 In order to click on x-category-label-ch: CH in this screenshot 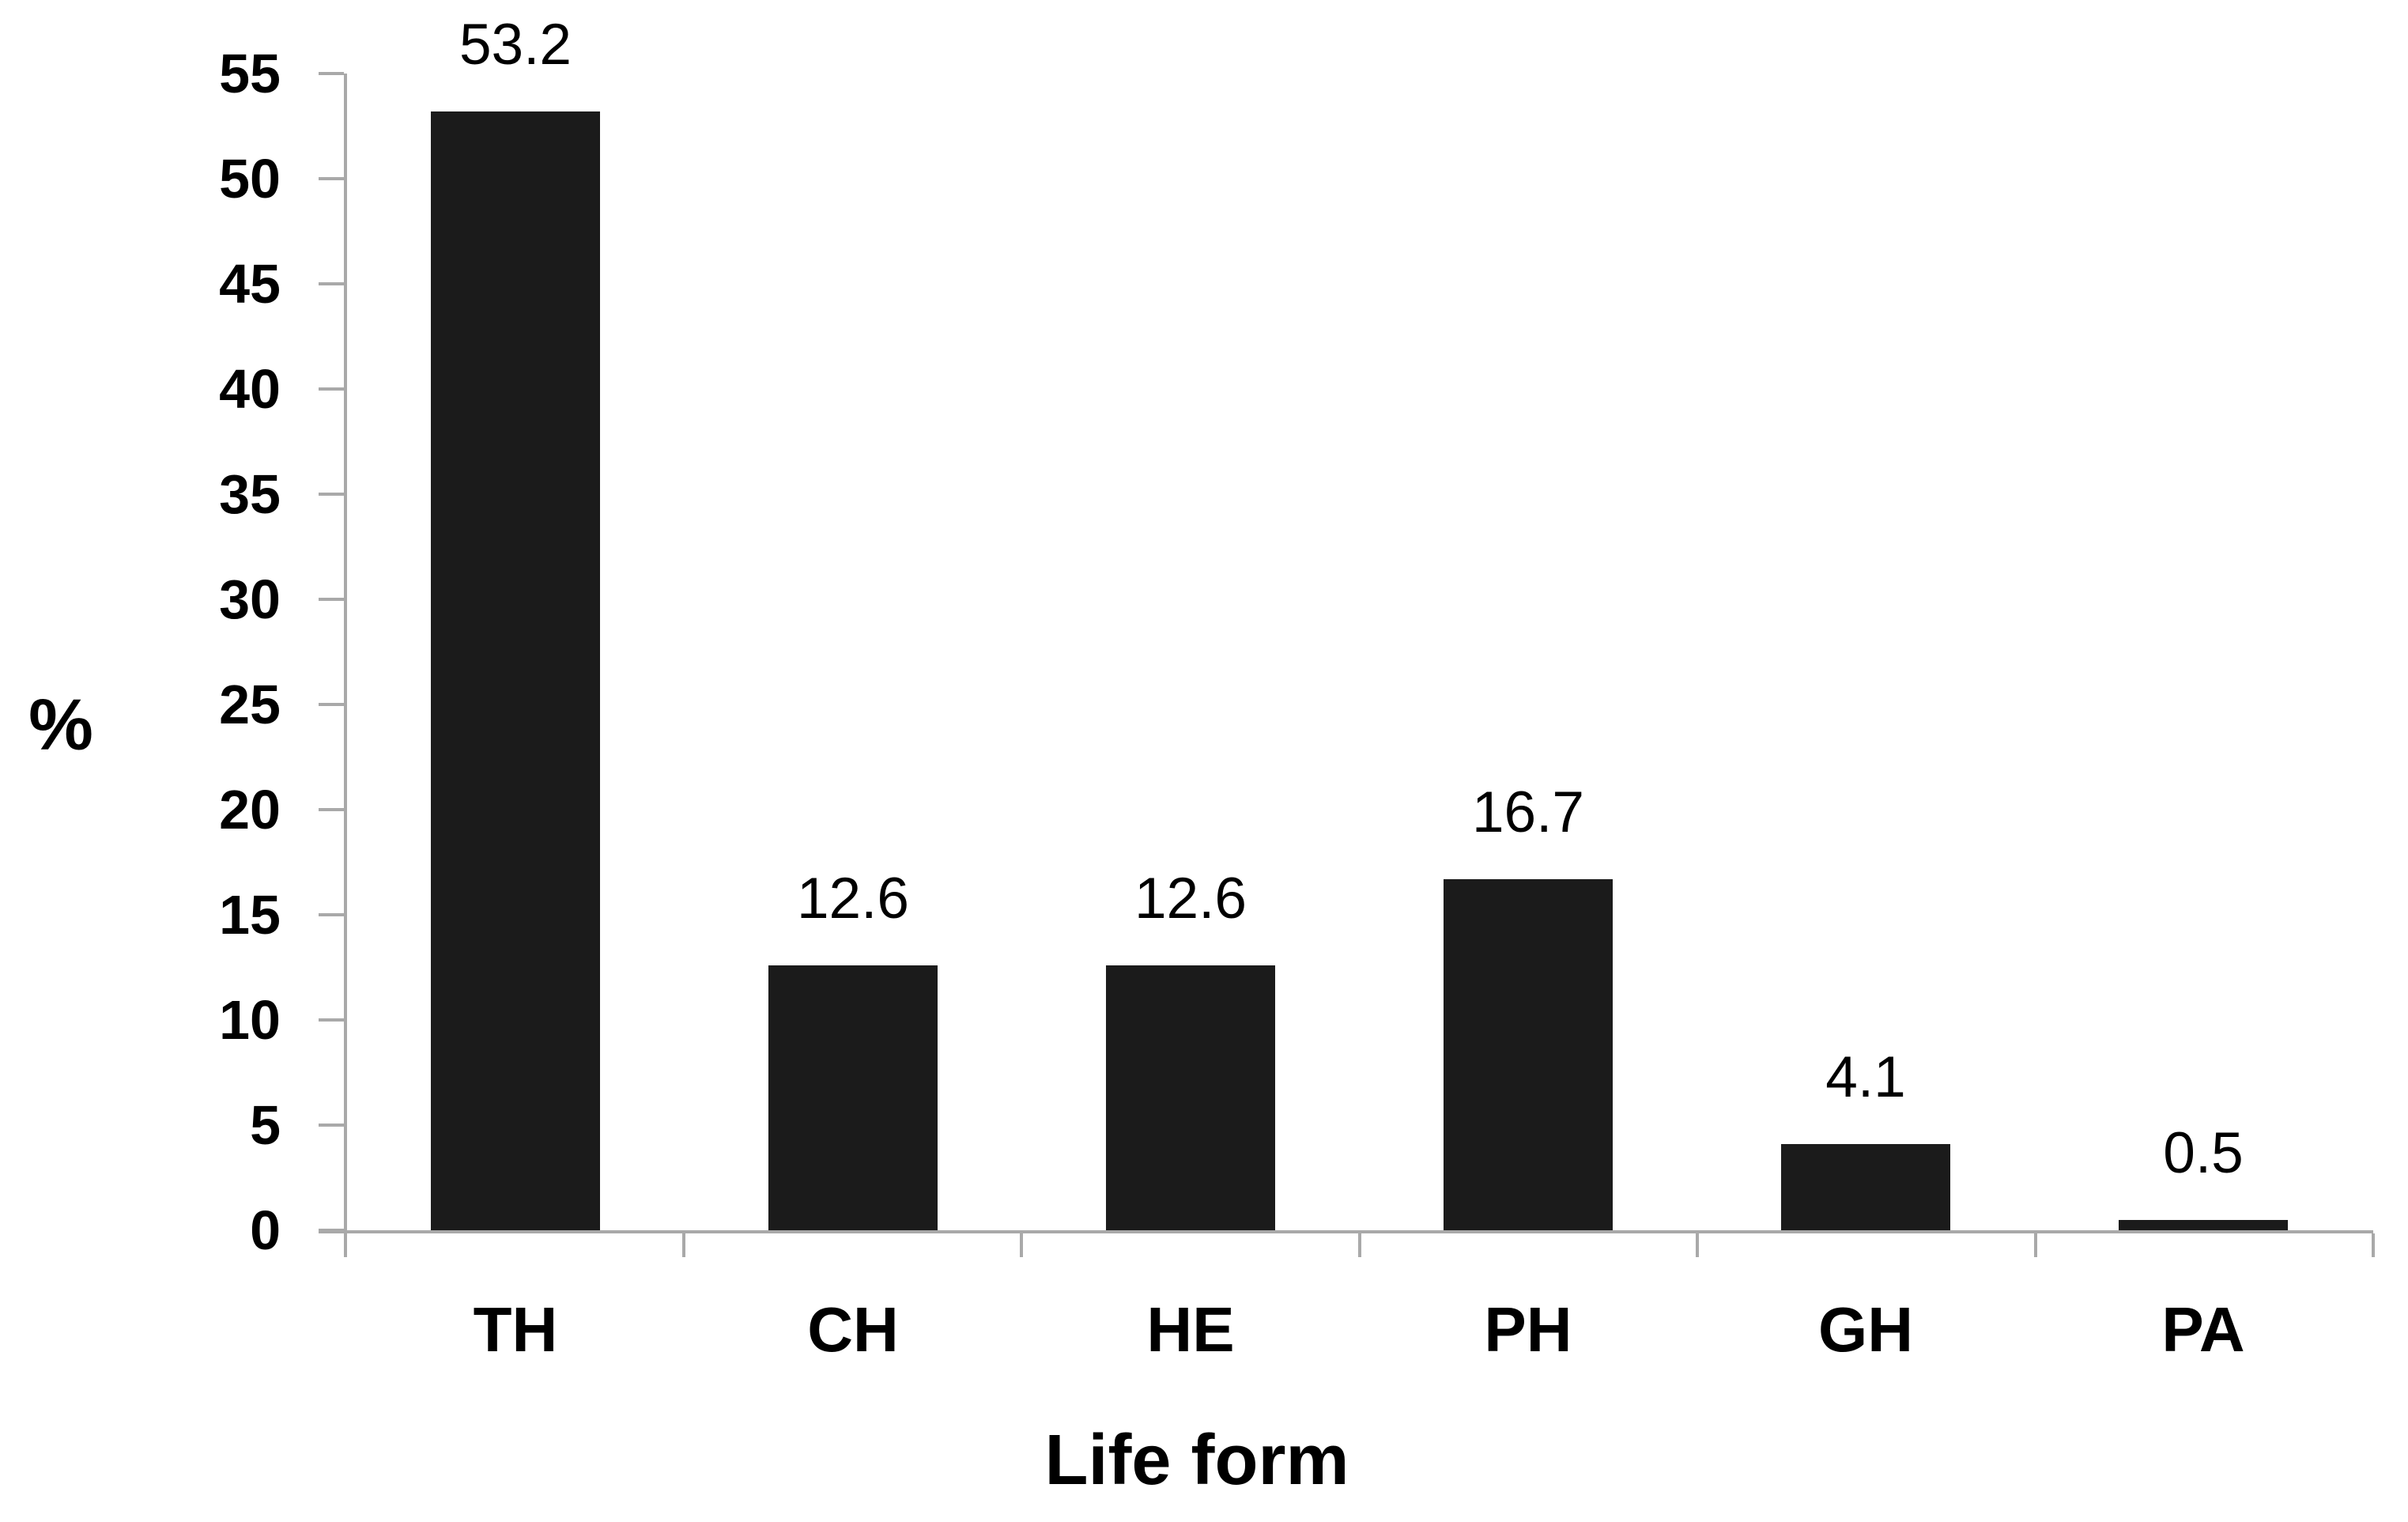, I will do `click(853, 1329)`.